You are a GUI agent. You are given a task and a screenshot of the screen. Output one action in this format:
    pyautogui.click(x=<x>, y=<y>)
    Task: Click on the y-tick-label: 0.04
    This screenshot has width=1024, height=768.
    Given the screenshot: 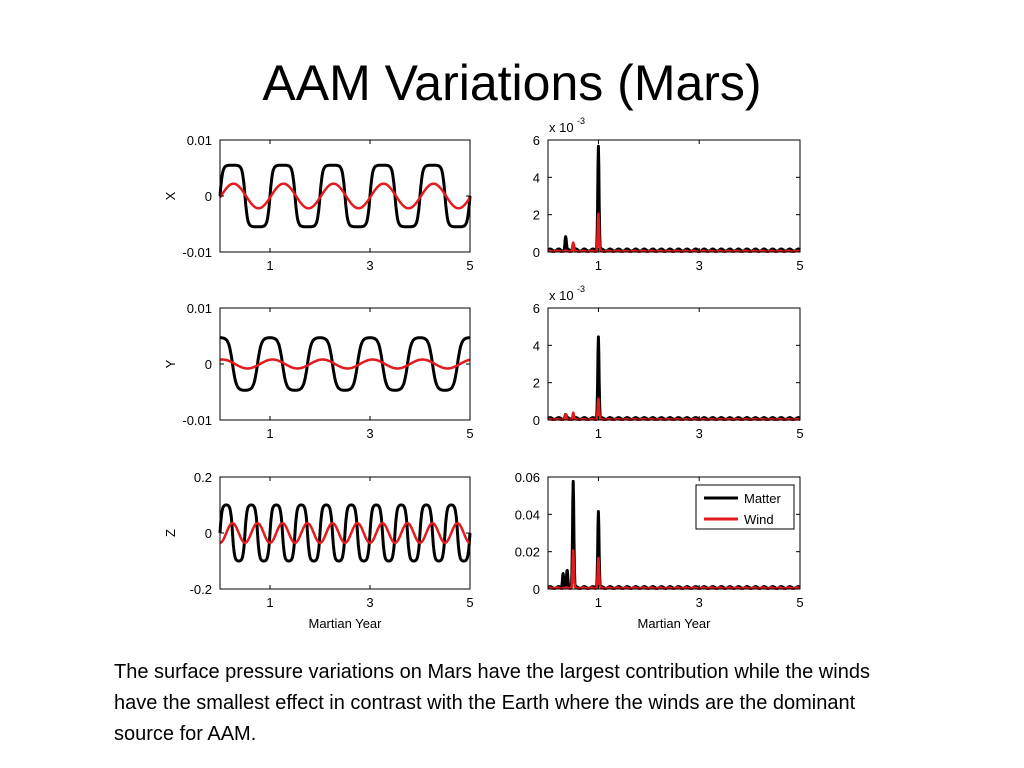 What is the action you would take?
    pyautogui.click(x=527, y=514)
    